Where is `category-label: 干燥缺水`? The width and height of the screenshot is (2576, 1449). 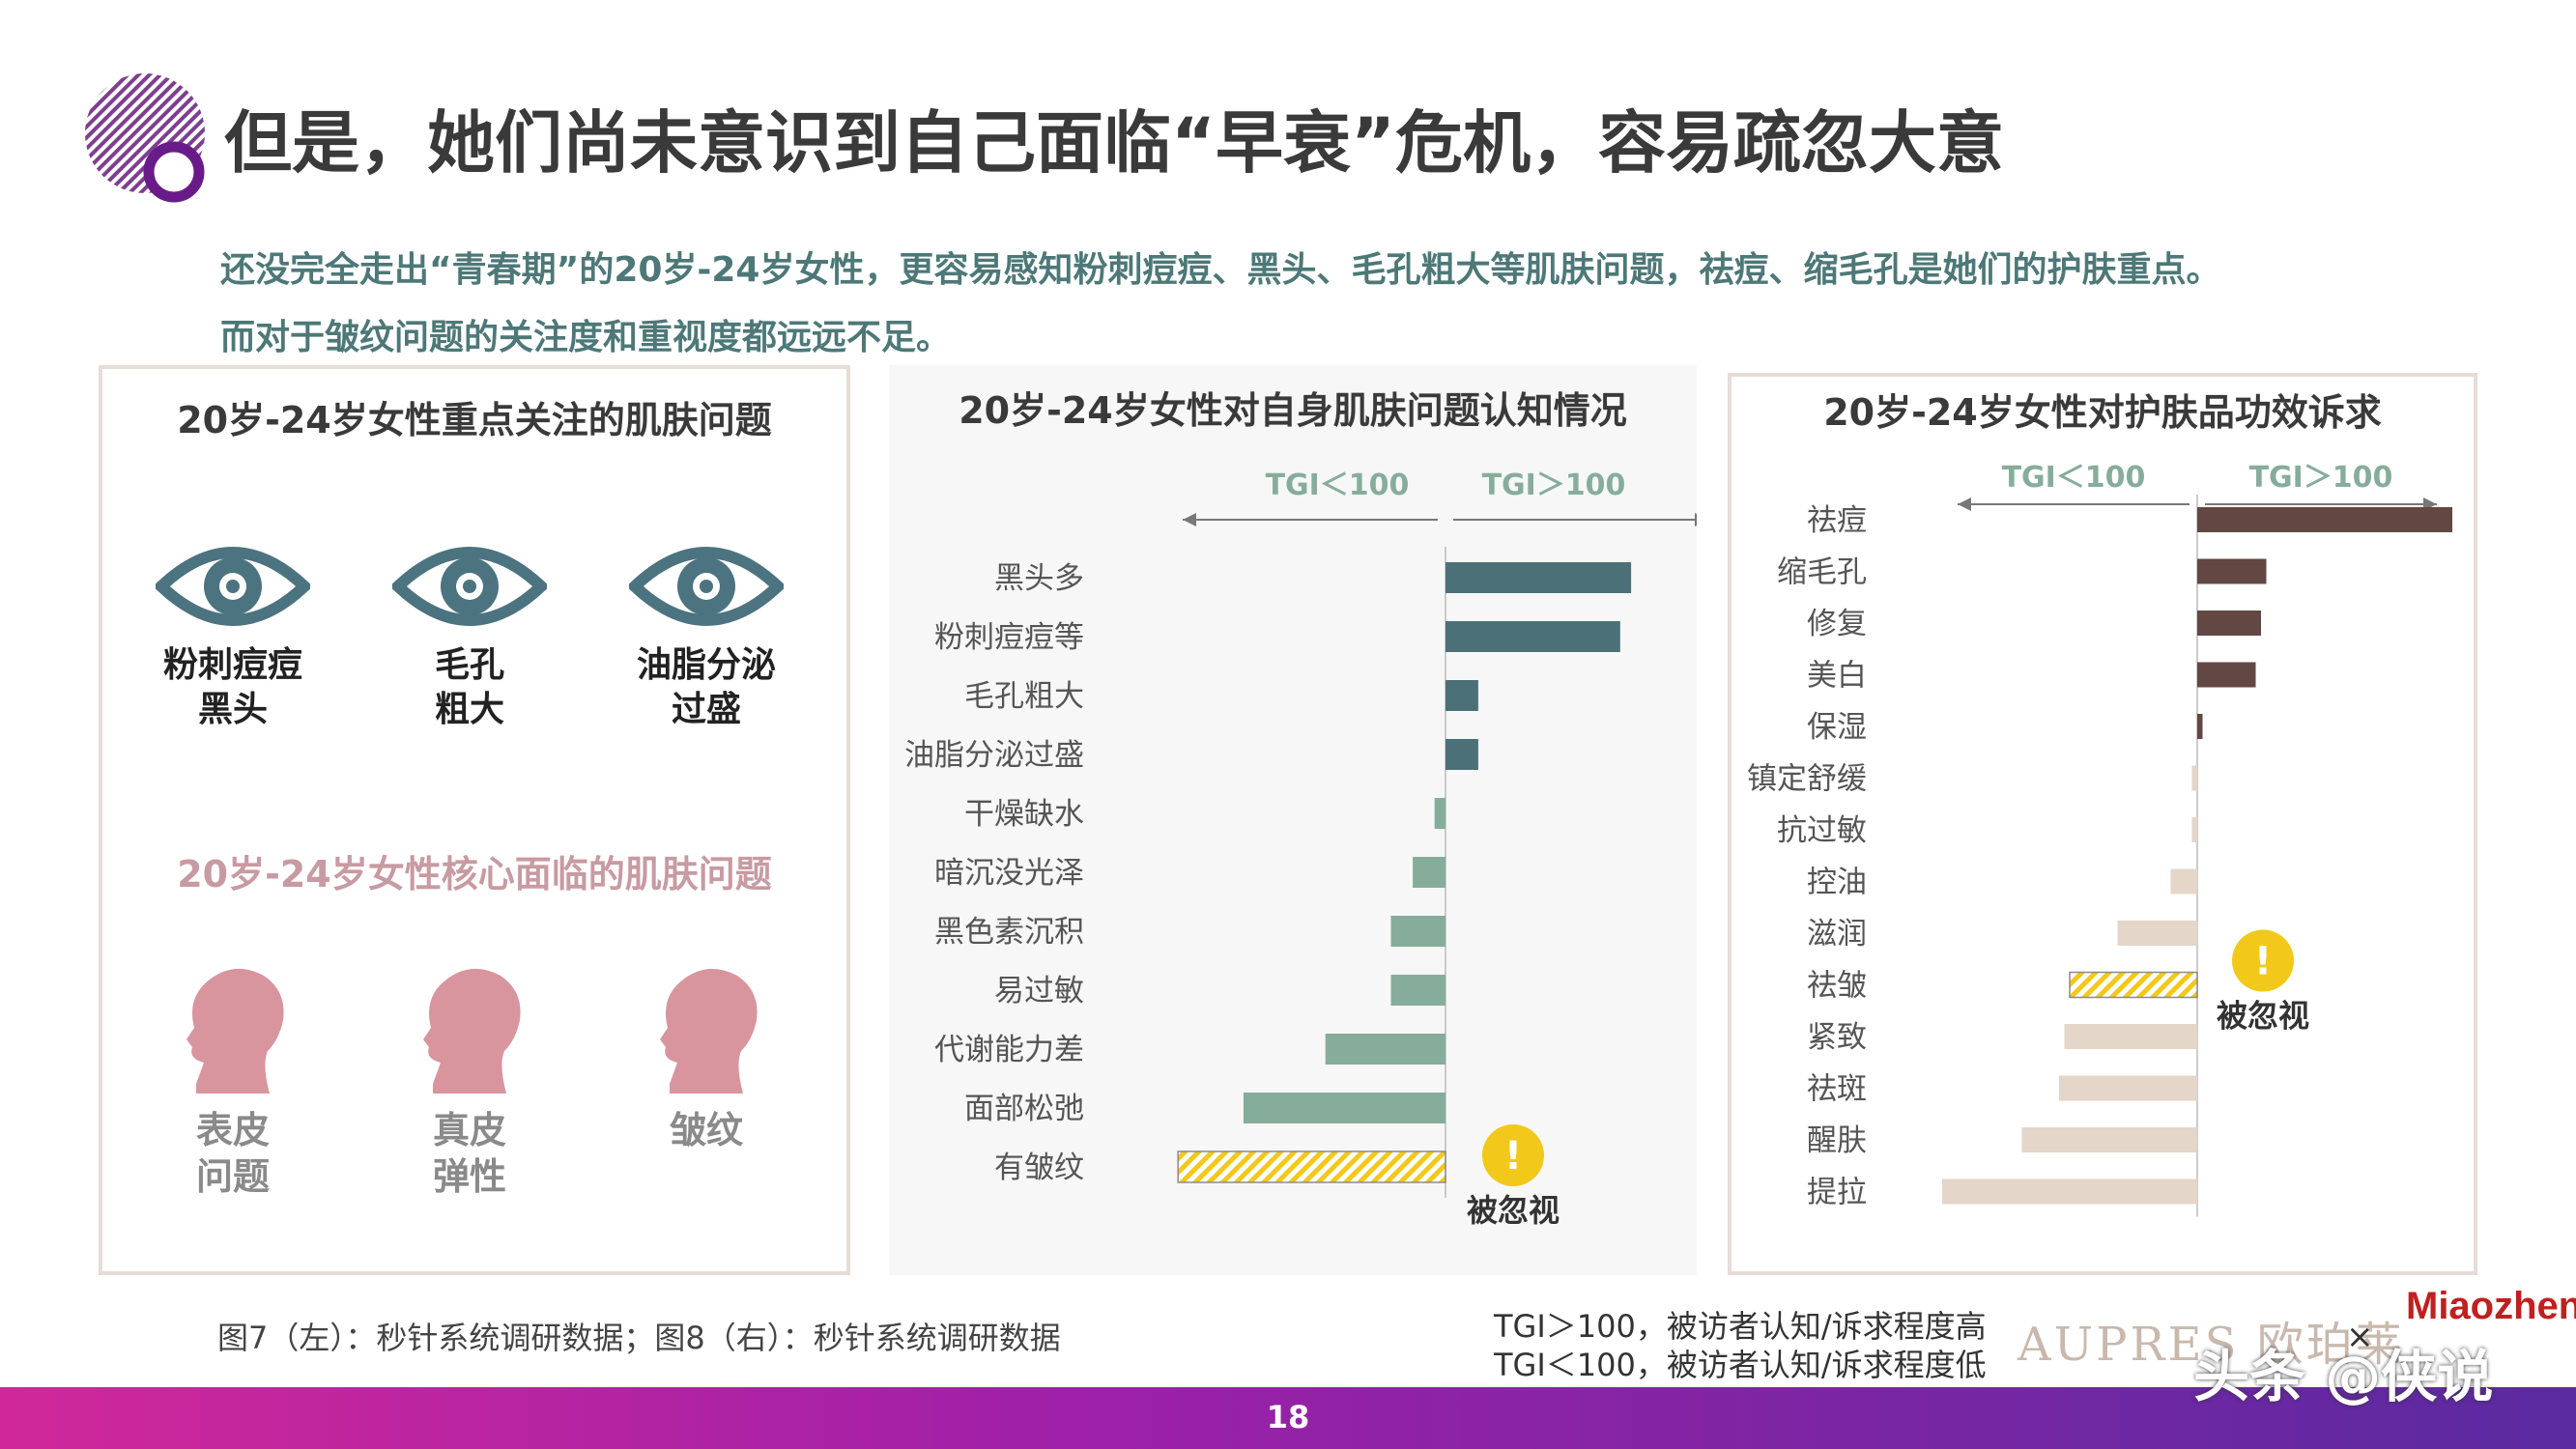 category-label: 干燥缺水 is located at coordinates (1024, 814).